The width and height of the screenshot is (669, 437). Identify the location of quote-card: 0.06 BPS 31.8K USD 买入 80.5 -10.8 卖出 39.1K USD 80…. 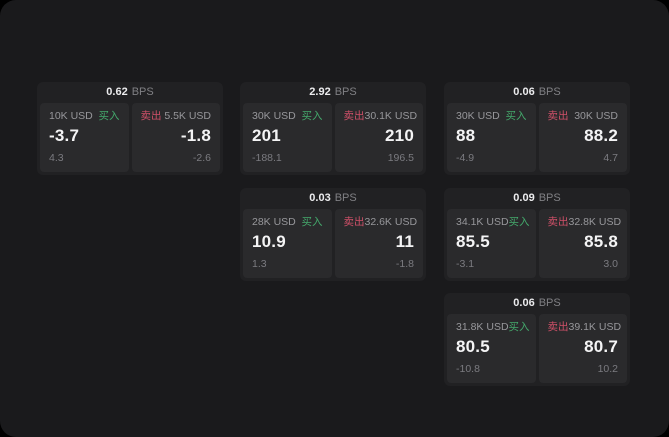
(537, 339).